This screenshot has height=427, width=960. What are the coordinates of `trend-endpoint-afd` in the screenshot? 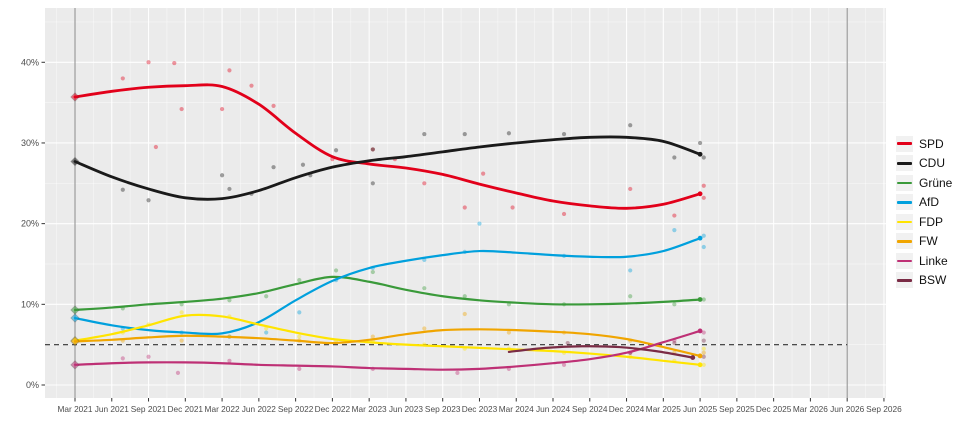 It's located at (700, 238).